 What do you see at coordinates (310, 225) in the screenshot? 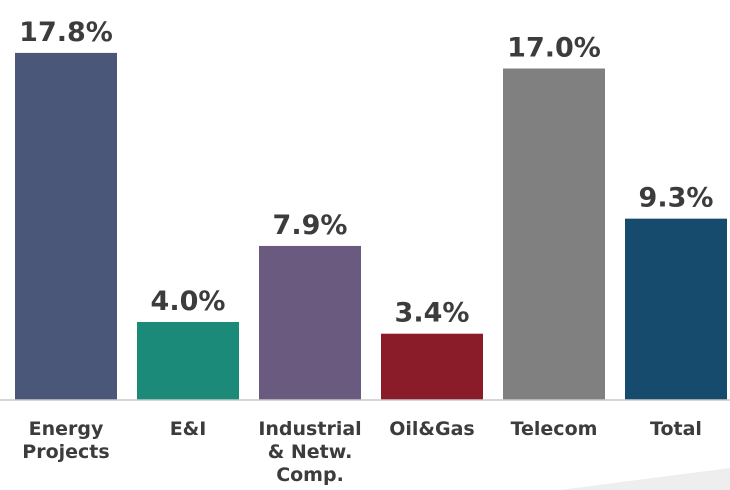
I see `value-label: 7.9%` at bounding box center [310, 225].